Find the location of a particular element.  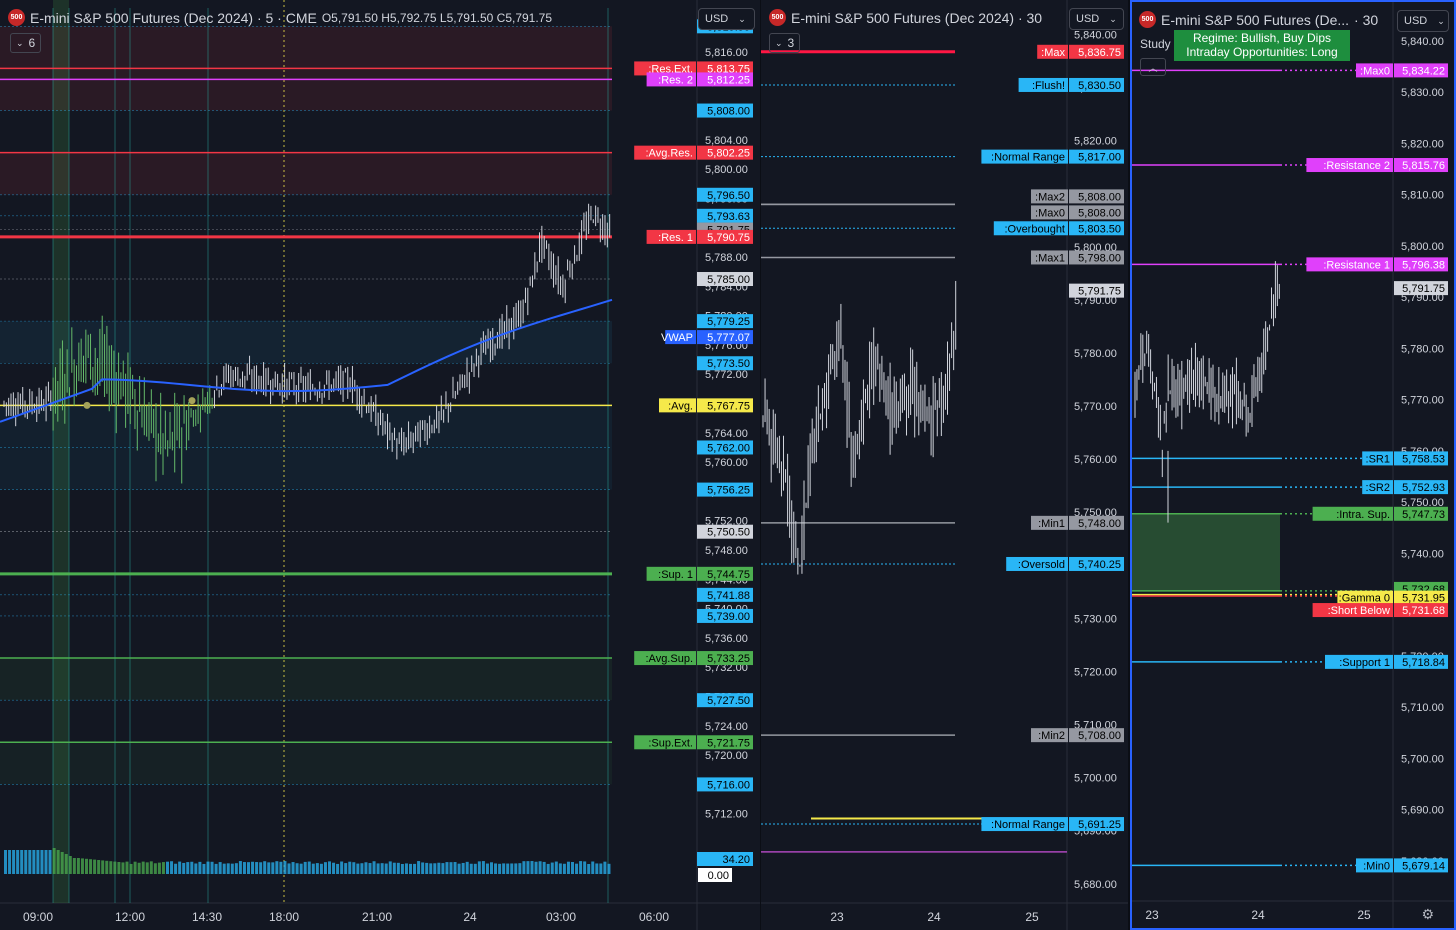

price-tick-label: 5,830.00 is located at coordinates (1422, 93).